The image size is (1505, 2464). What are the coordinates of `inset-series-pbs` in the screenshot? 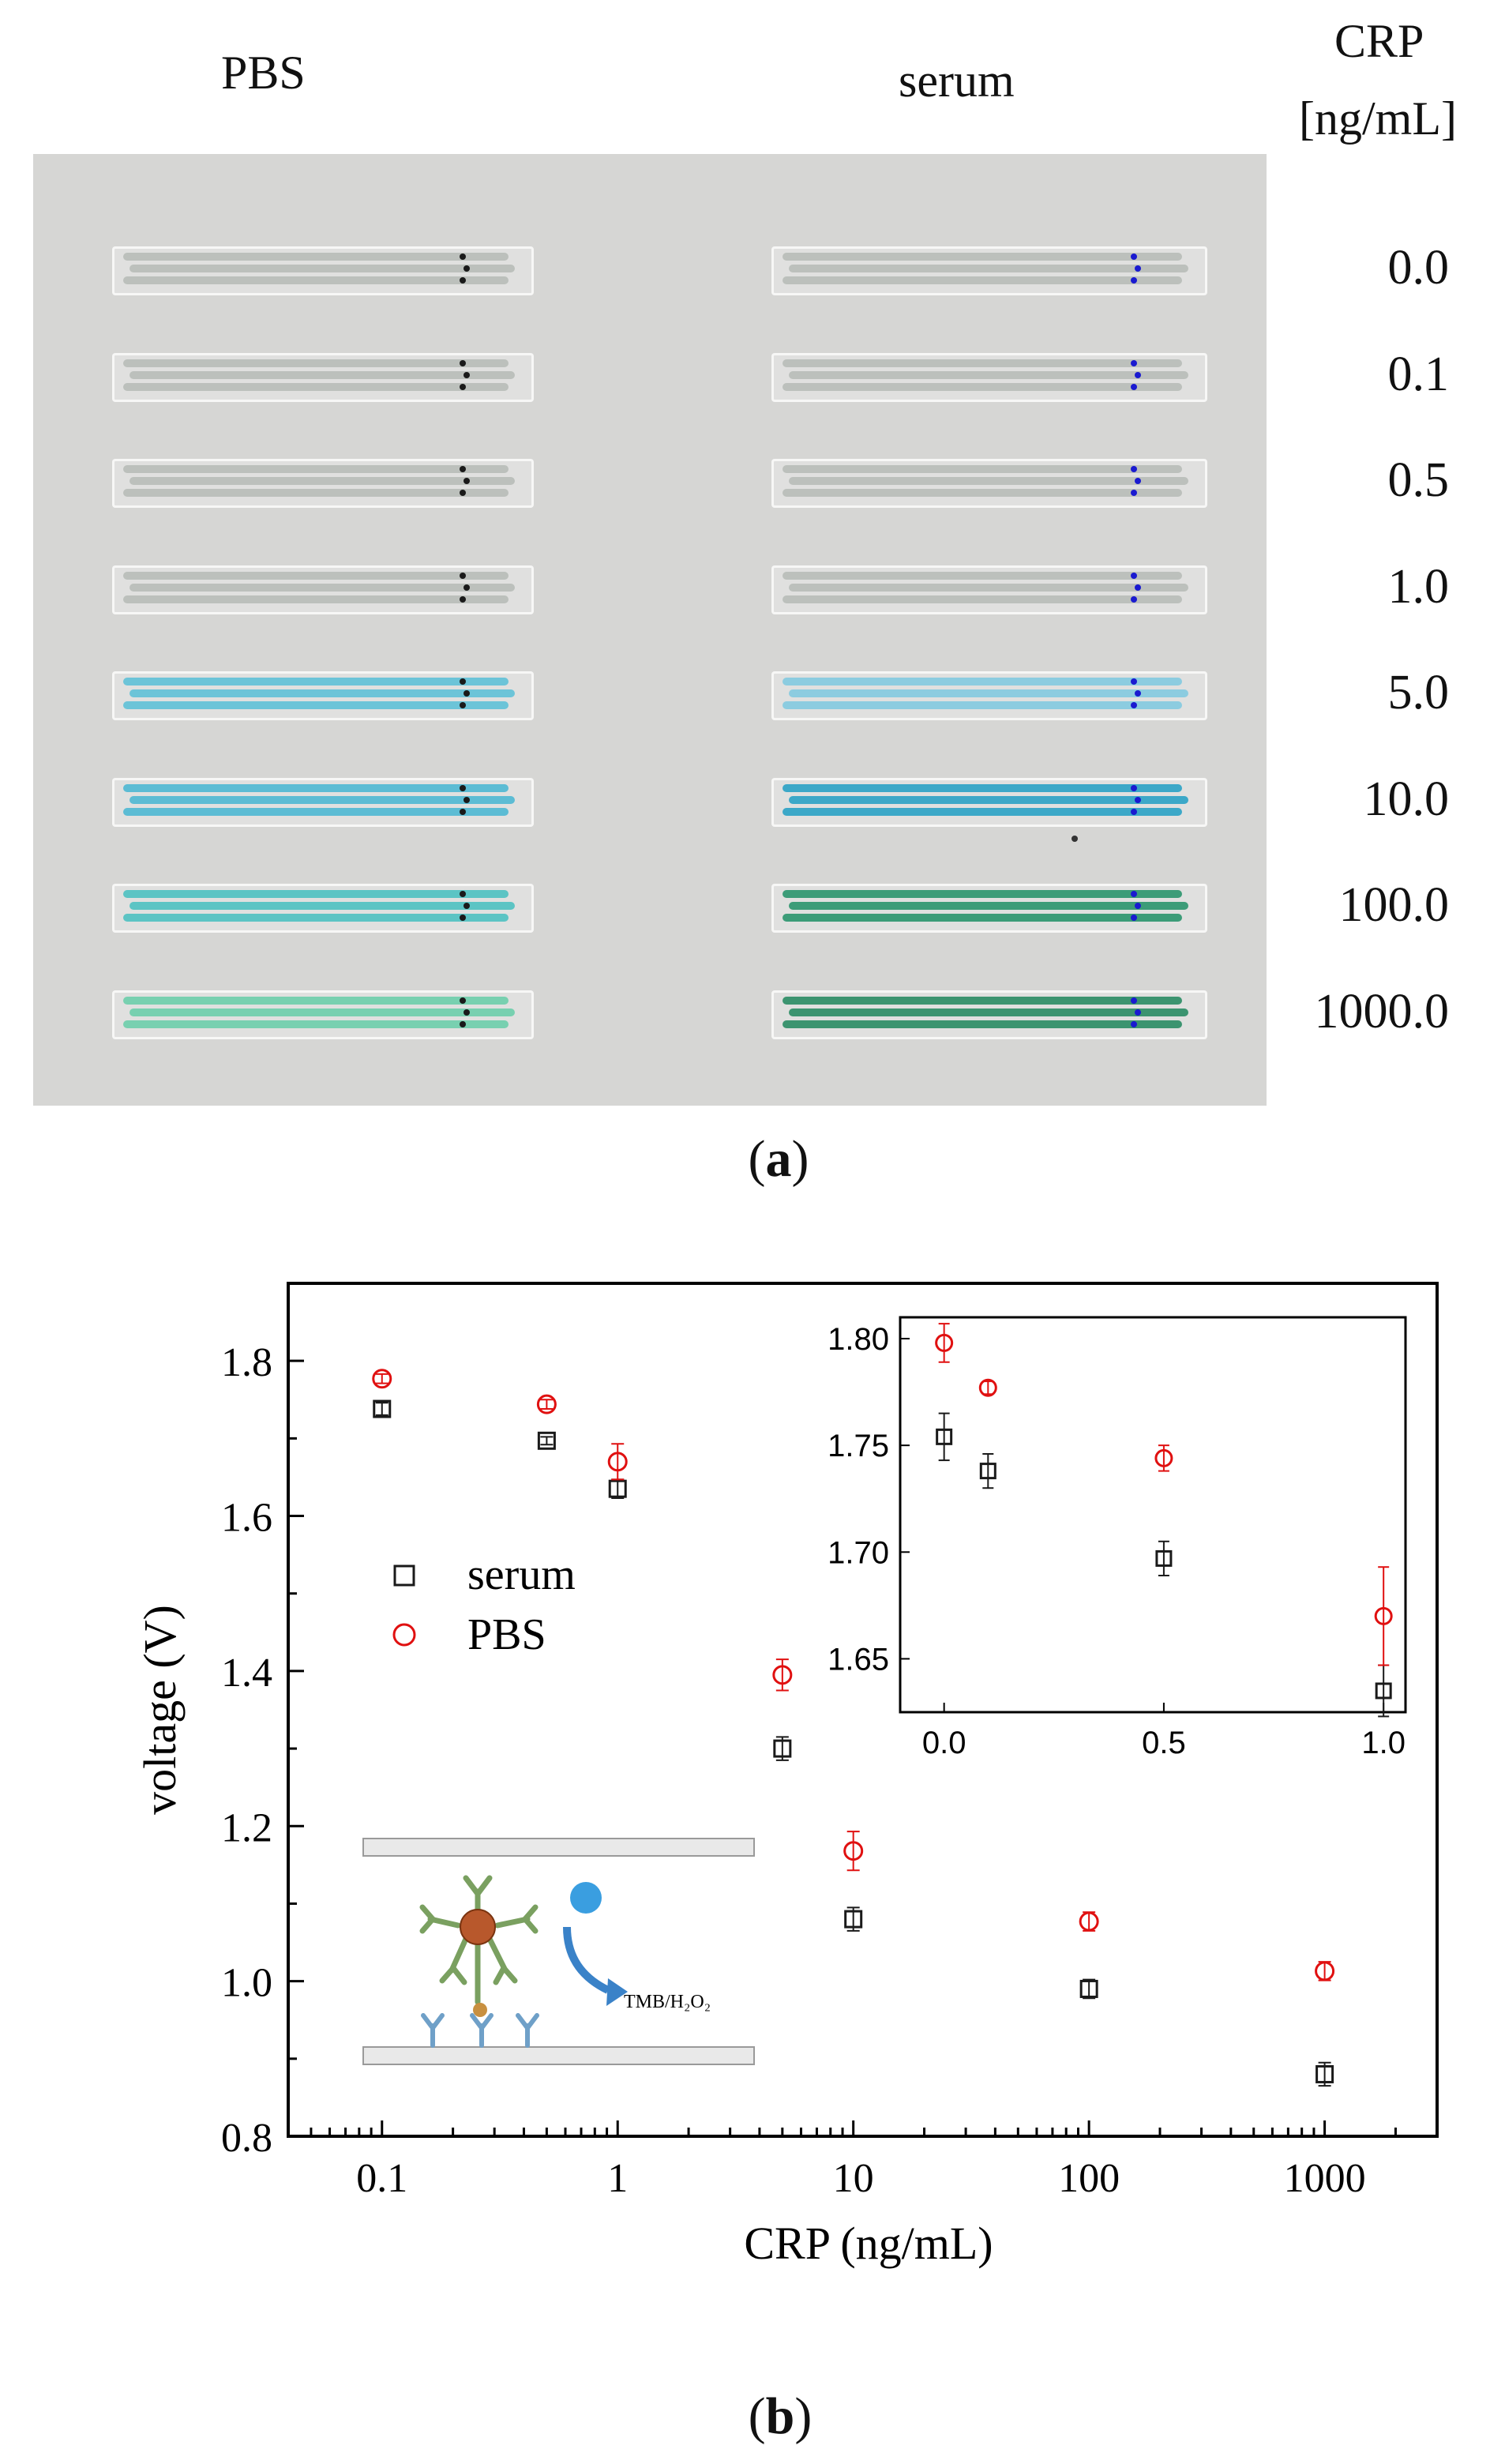 It's located at (1164, 1494).